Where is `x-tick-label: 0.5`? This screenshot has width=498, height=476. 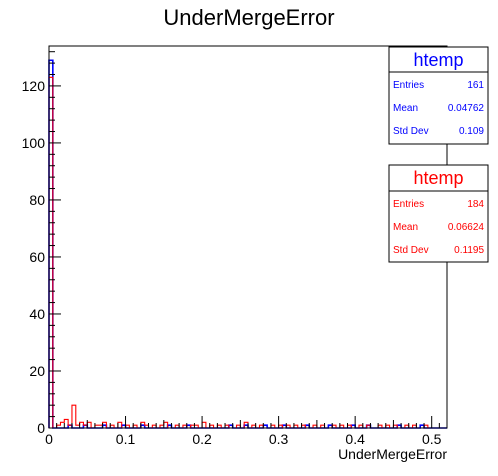 x-tick-label: 0.5 is located at coordinates (432, 439).